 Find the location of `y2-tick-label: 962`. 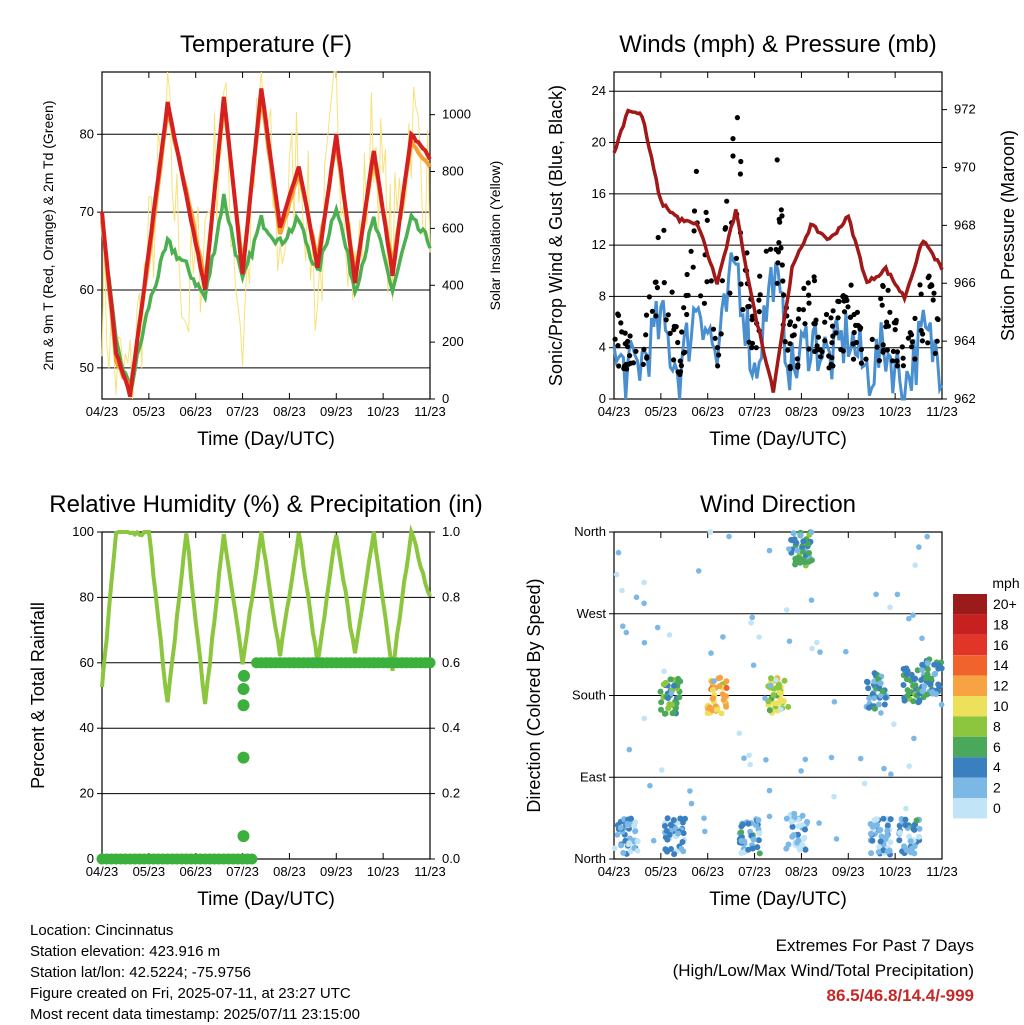

y2-tick-label: 962 is located at coordinates (965, 398).